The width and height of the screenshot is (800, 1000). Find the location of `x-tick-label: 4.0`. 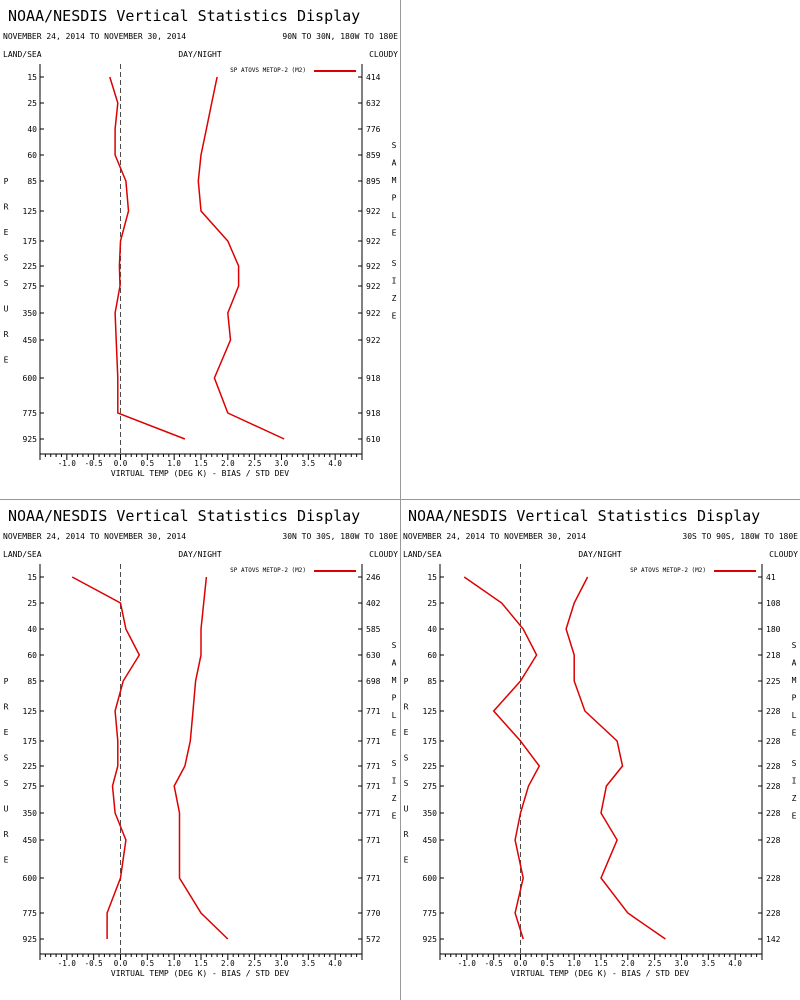

x-tick-label: 4.0 is located at coordinates (335, 463).